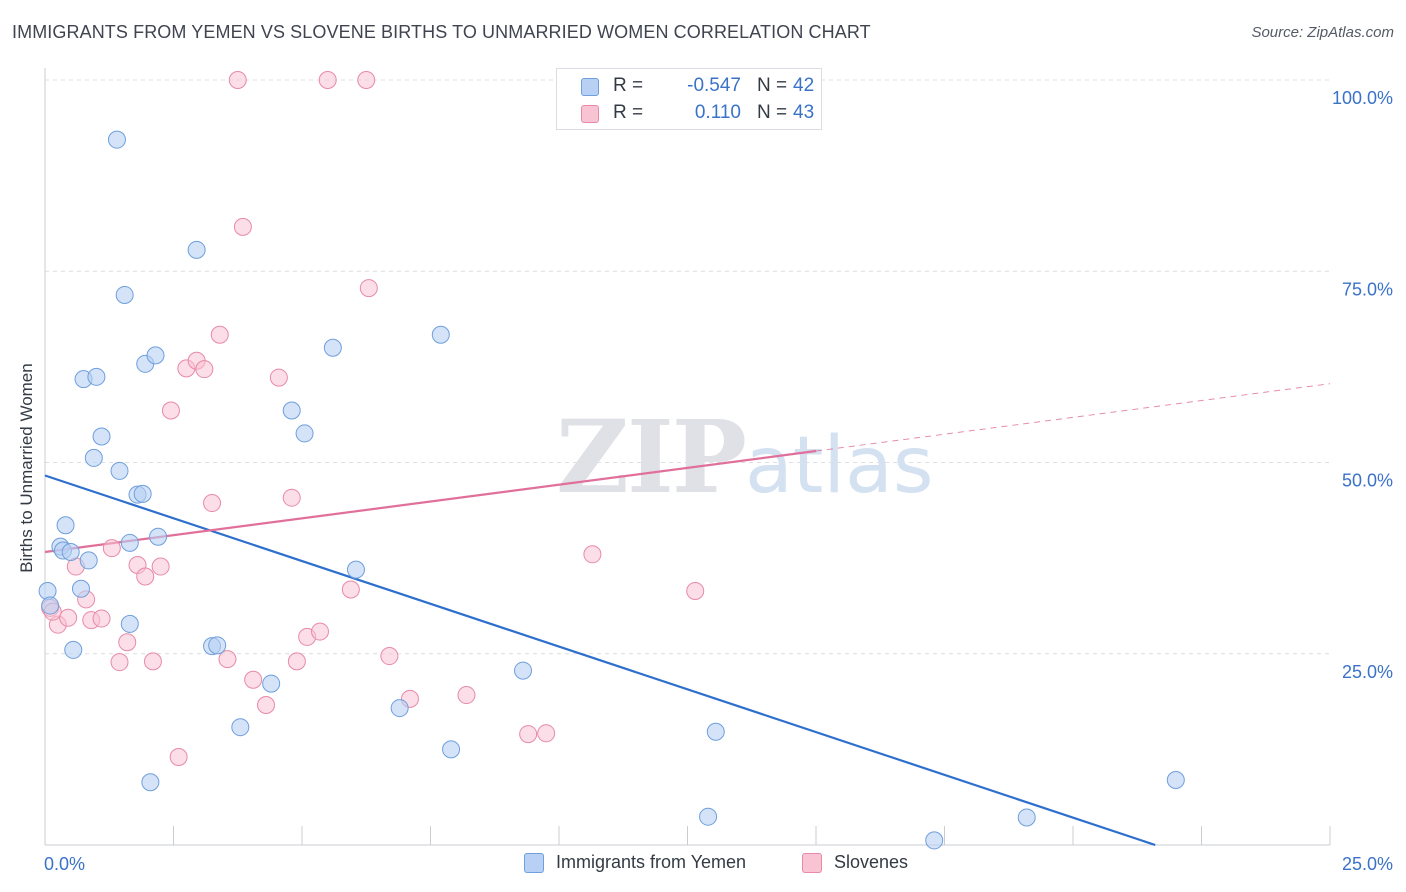 The height and width of the screenshot is (892, 1406). What do you see at coordinates (1367, 672) in the screenshot?
I see `y-tick-label: 25.0%` at bounding box center [1367, 672].